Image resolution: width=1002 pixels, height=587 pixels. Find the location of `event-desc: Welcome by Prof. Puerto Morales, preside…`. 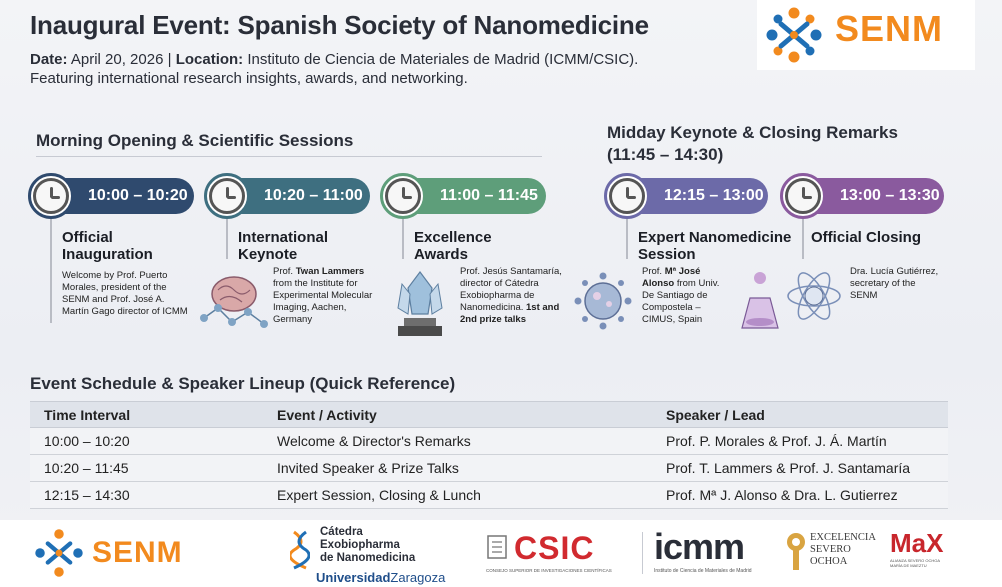

event-desc: Welcome by Prof. Puerto Morales, preside… is located at coordinates (125, 293).